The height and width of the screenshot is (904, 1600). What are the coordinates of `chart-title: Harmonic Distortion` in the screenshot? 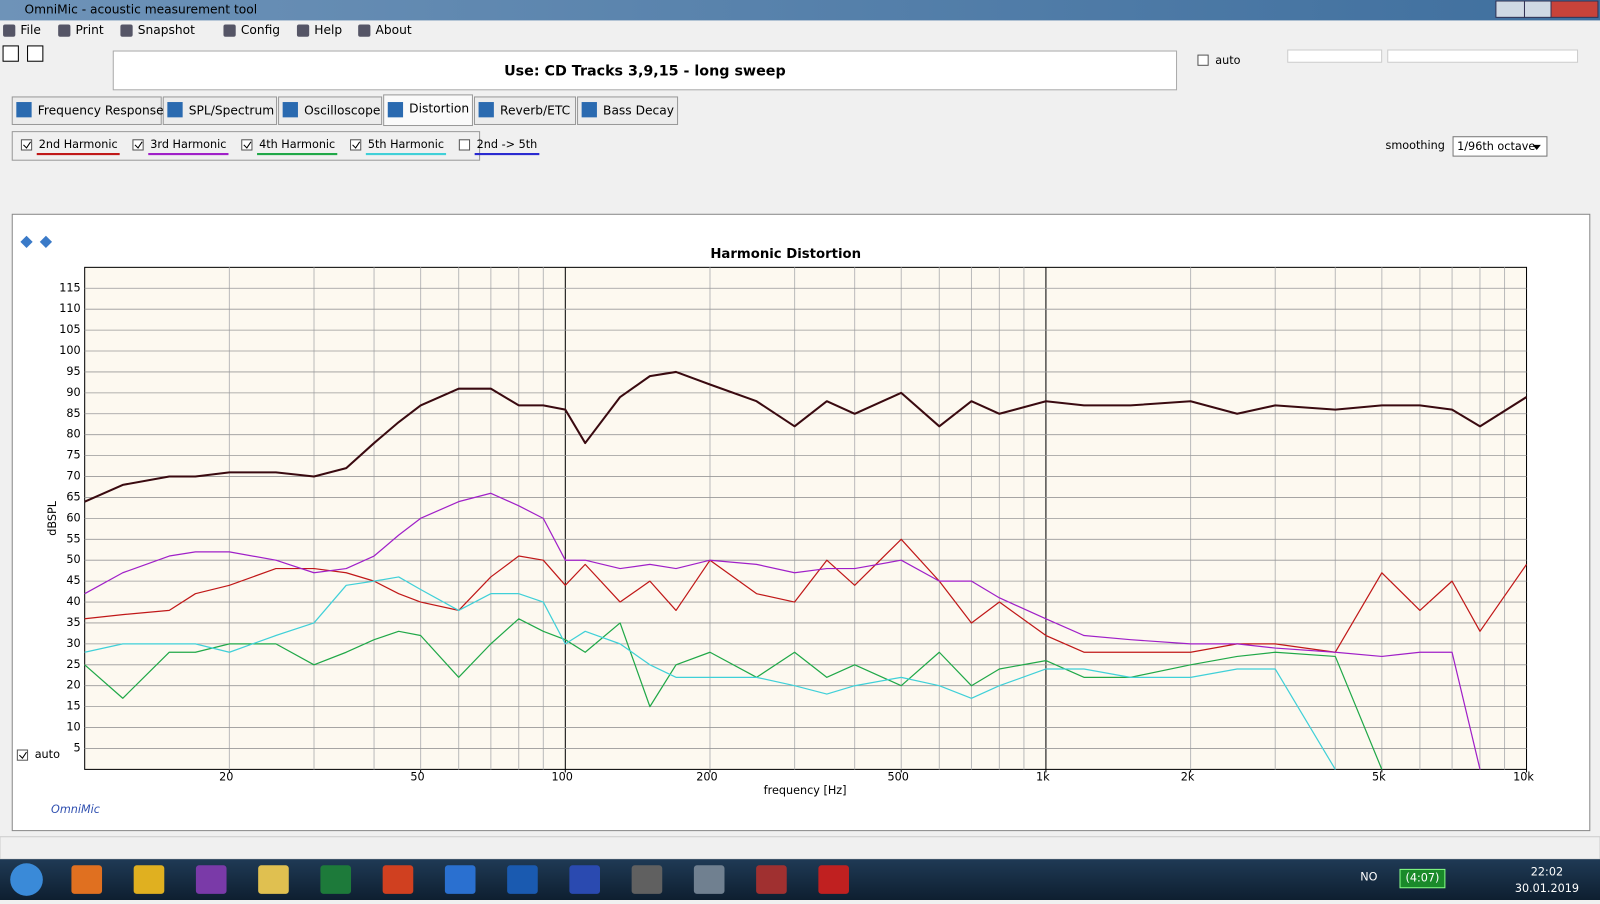 It's located at (785, 254).